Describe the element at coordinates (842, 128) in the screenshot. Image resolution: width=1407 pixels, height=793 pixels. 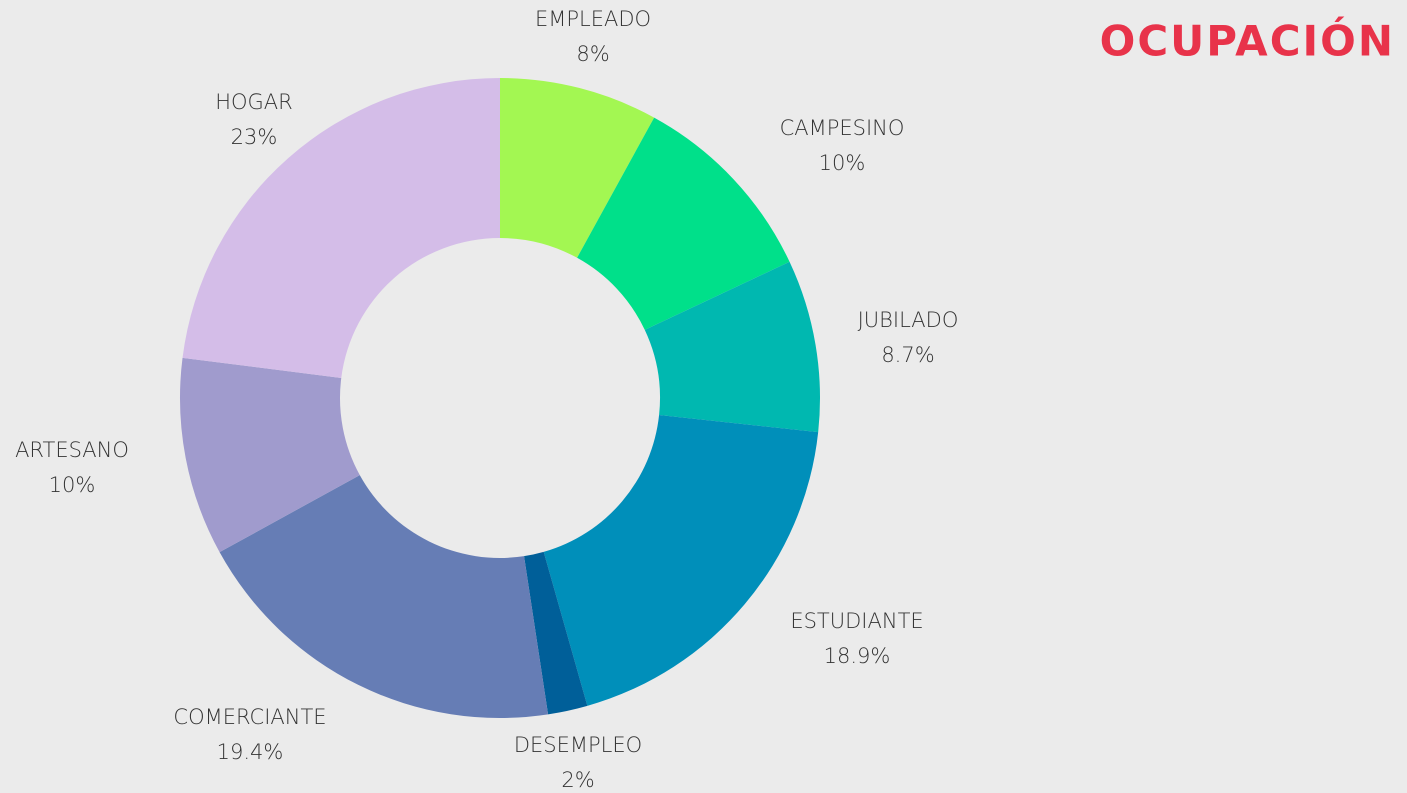
I see `slice-label: CAMPESINO` at that location.